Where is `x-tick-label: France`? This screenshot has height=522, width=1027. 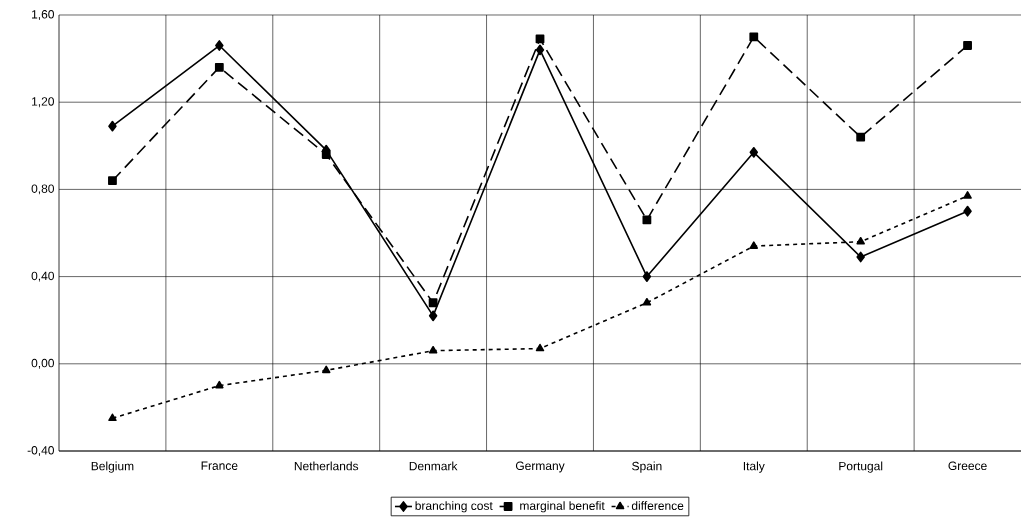 x-tick-label: France is located at coordinates (219, 465).